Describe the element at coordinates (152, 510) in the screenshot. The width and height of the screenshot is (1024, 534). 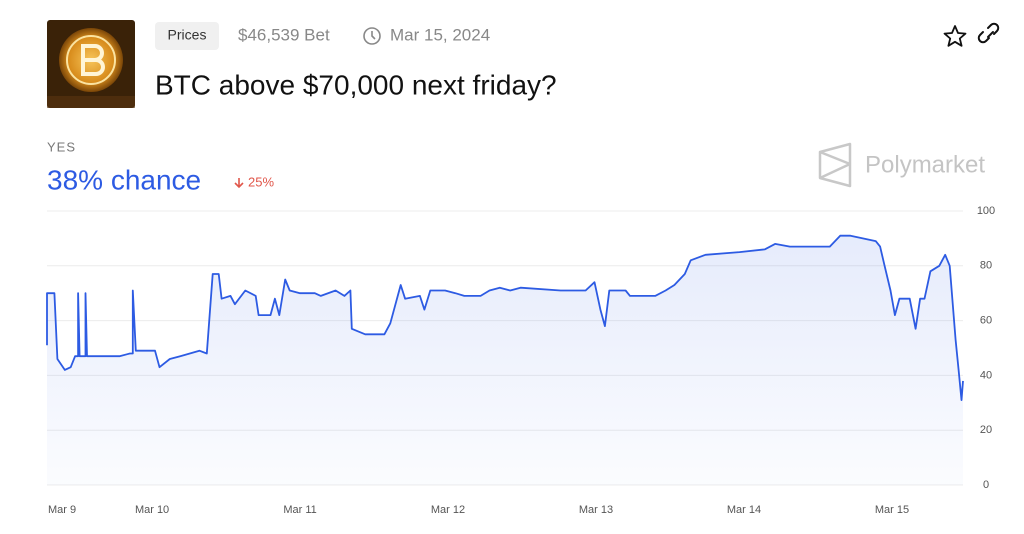
I see `x-tick-label: Mar 10` at that location.